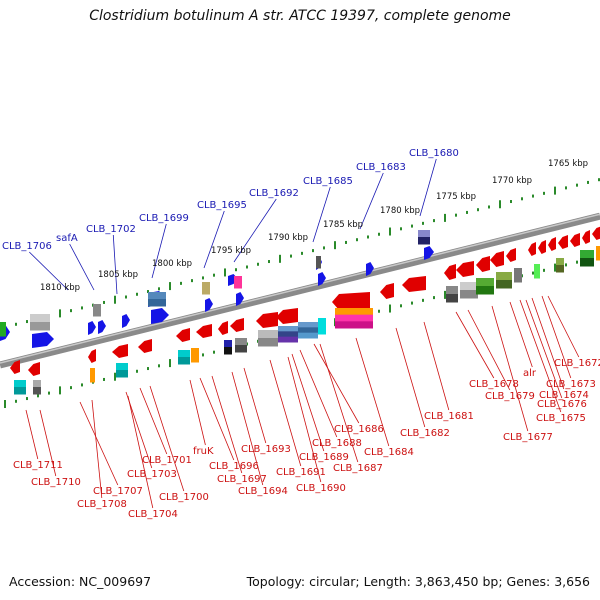 The image size is (600, 600). I want to click on reverse-gene-label: CLB_1679, so click(510, 396).